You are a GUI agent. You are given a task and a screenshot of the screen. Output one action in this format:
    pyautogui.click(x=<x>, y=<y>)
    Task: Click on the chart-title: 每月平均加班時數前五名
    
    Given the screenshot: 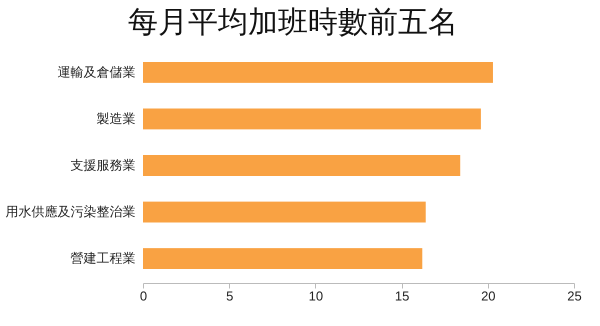 What is the action you would take?
    pyautogui.click(x=293, y=22)
    